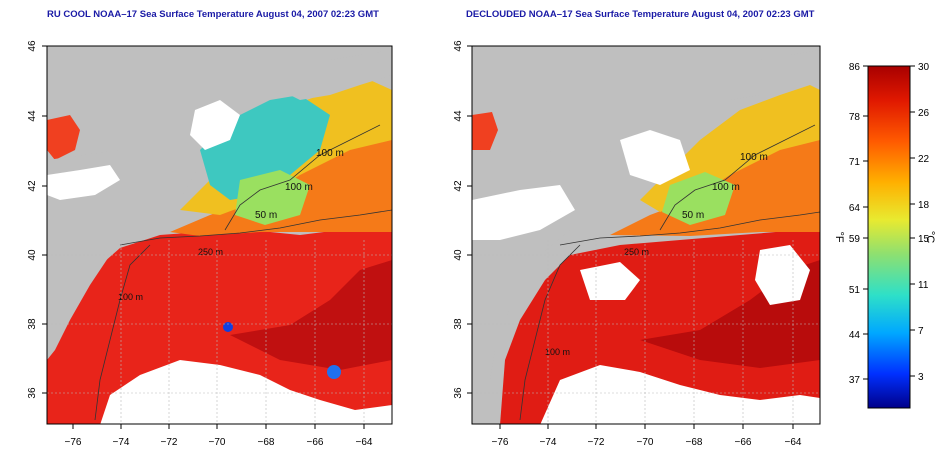  I want to click on c-tick-label: 3, so click(921, 377).